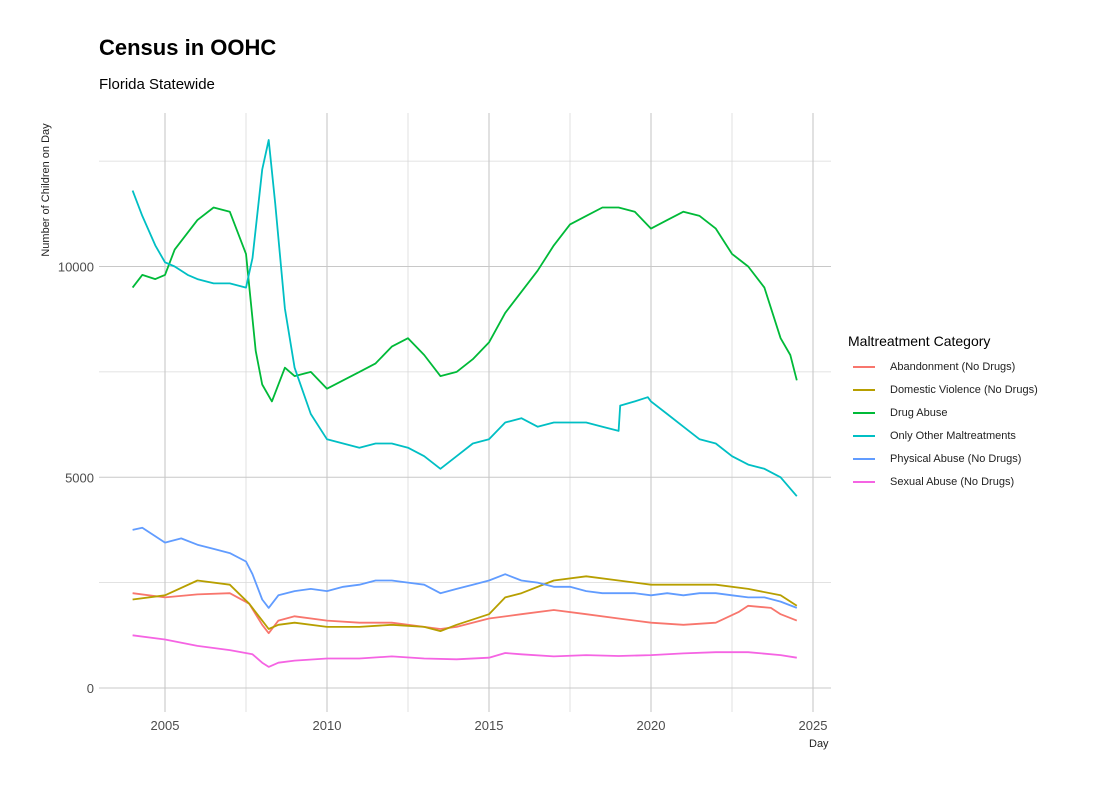  What do you see at coordinates (90, 688) in the screenshot?
I see `y-tick-label: 0` at bounding box center [90, 688].